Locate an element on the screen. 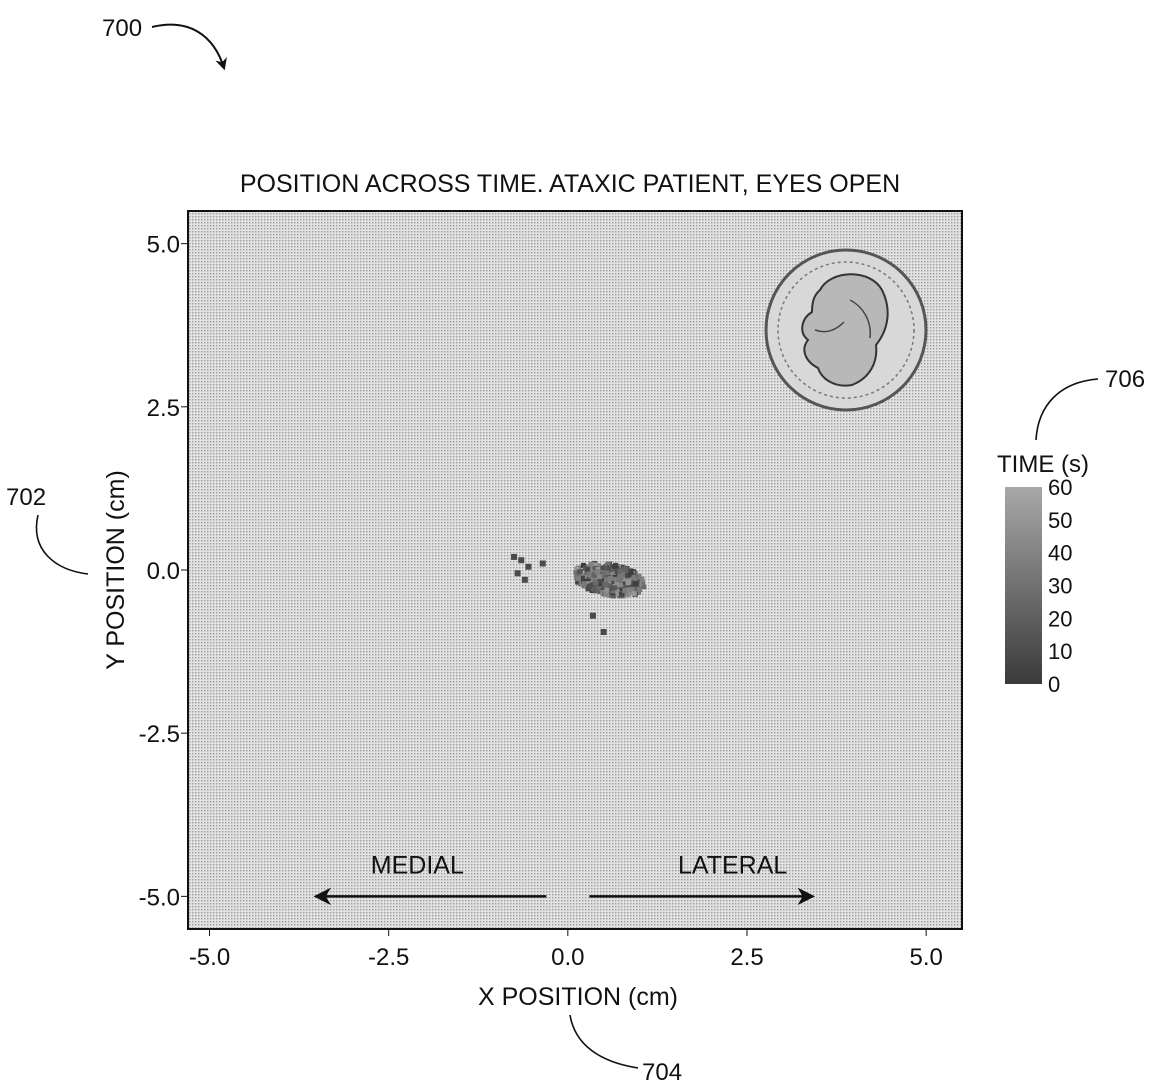  direction-annotations: MEDIAL LATERAL is located at coordinates (564, 879).